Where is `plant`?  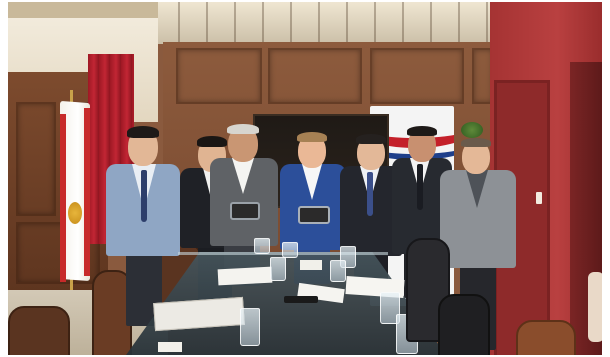
plant is located at coordinates (472, 130).